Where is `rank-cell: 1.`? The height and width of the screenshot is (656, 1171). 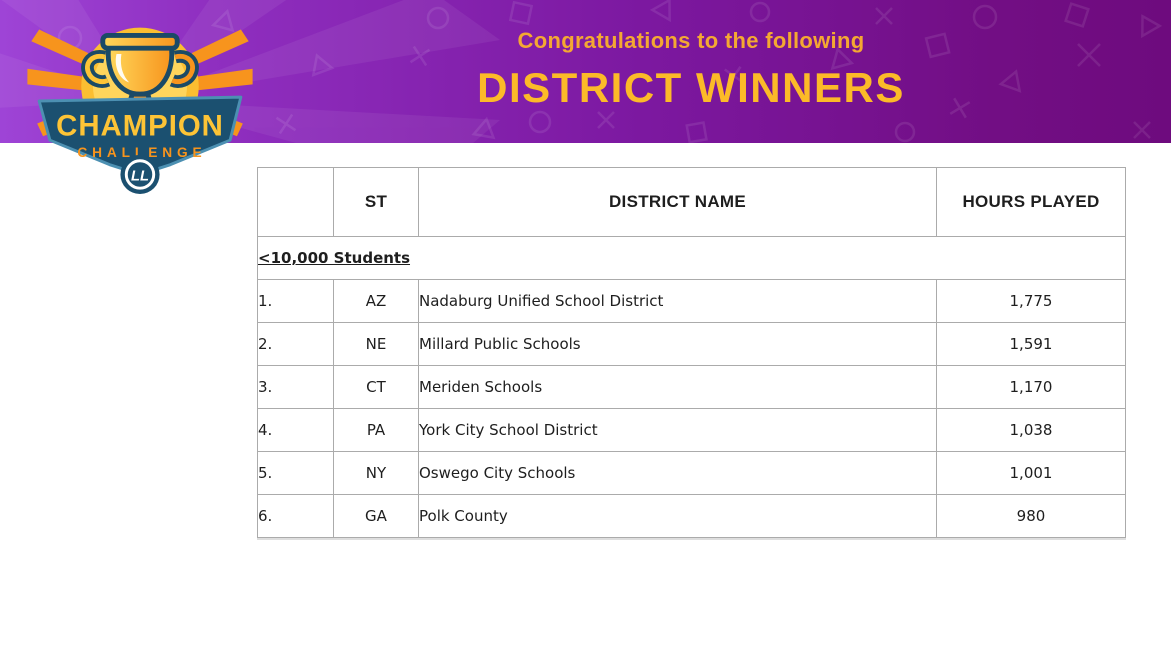
rank-cell: 1. is located at coordinates (295, 301).